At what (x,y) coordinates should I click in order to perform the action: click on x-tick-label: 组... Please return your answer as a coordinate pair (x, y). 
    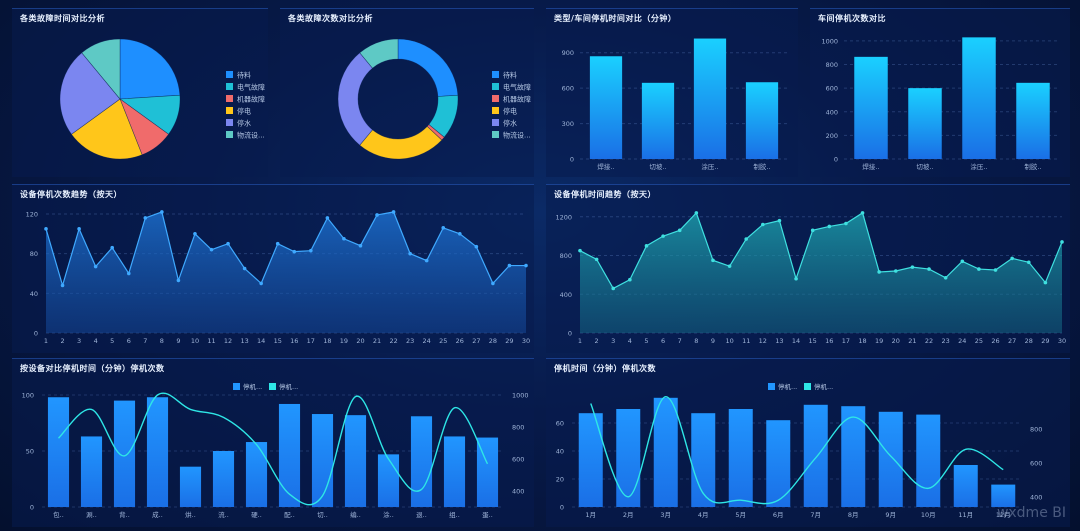
    Looking at the image, I should click on (454, 514).